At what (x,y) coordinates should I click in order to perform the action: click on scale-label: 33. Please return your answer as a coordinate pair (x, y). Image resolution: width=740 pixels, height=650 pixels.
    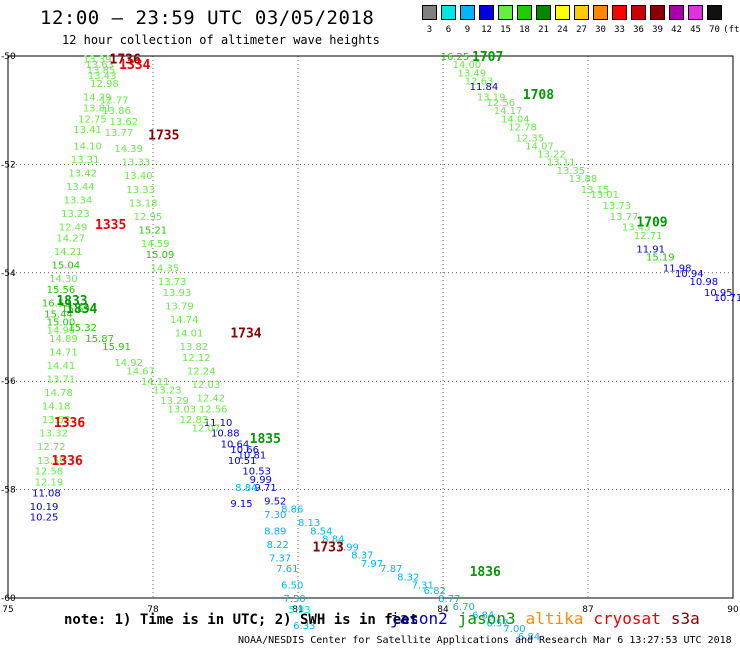
    Looking at the image, I should click on (619, 30).